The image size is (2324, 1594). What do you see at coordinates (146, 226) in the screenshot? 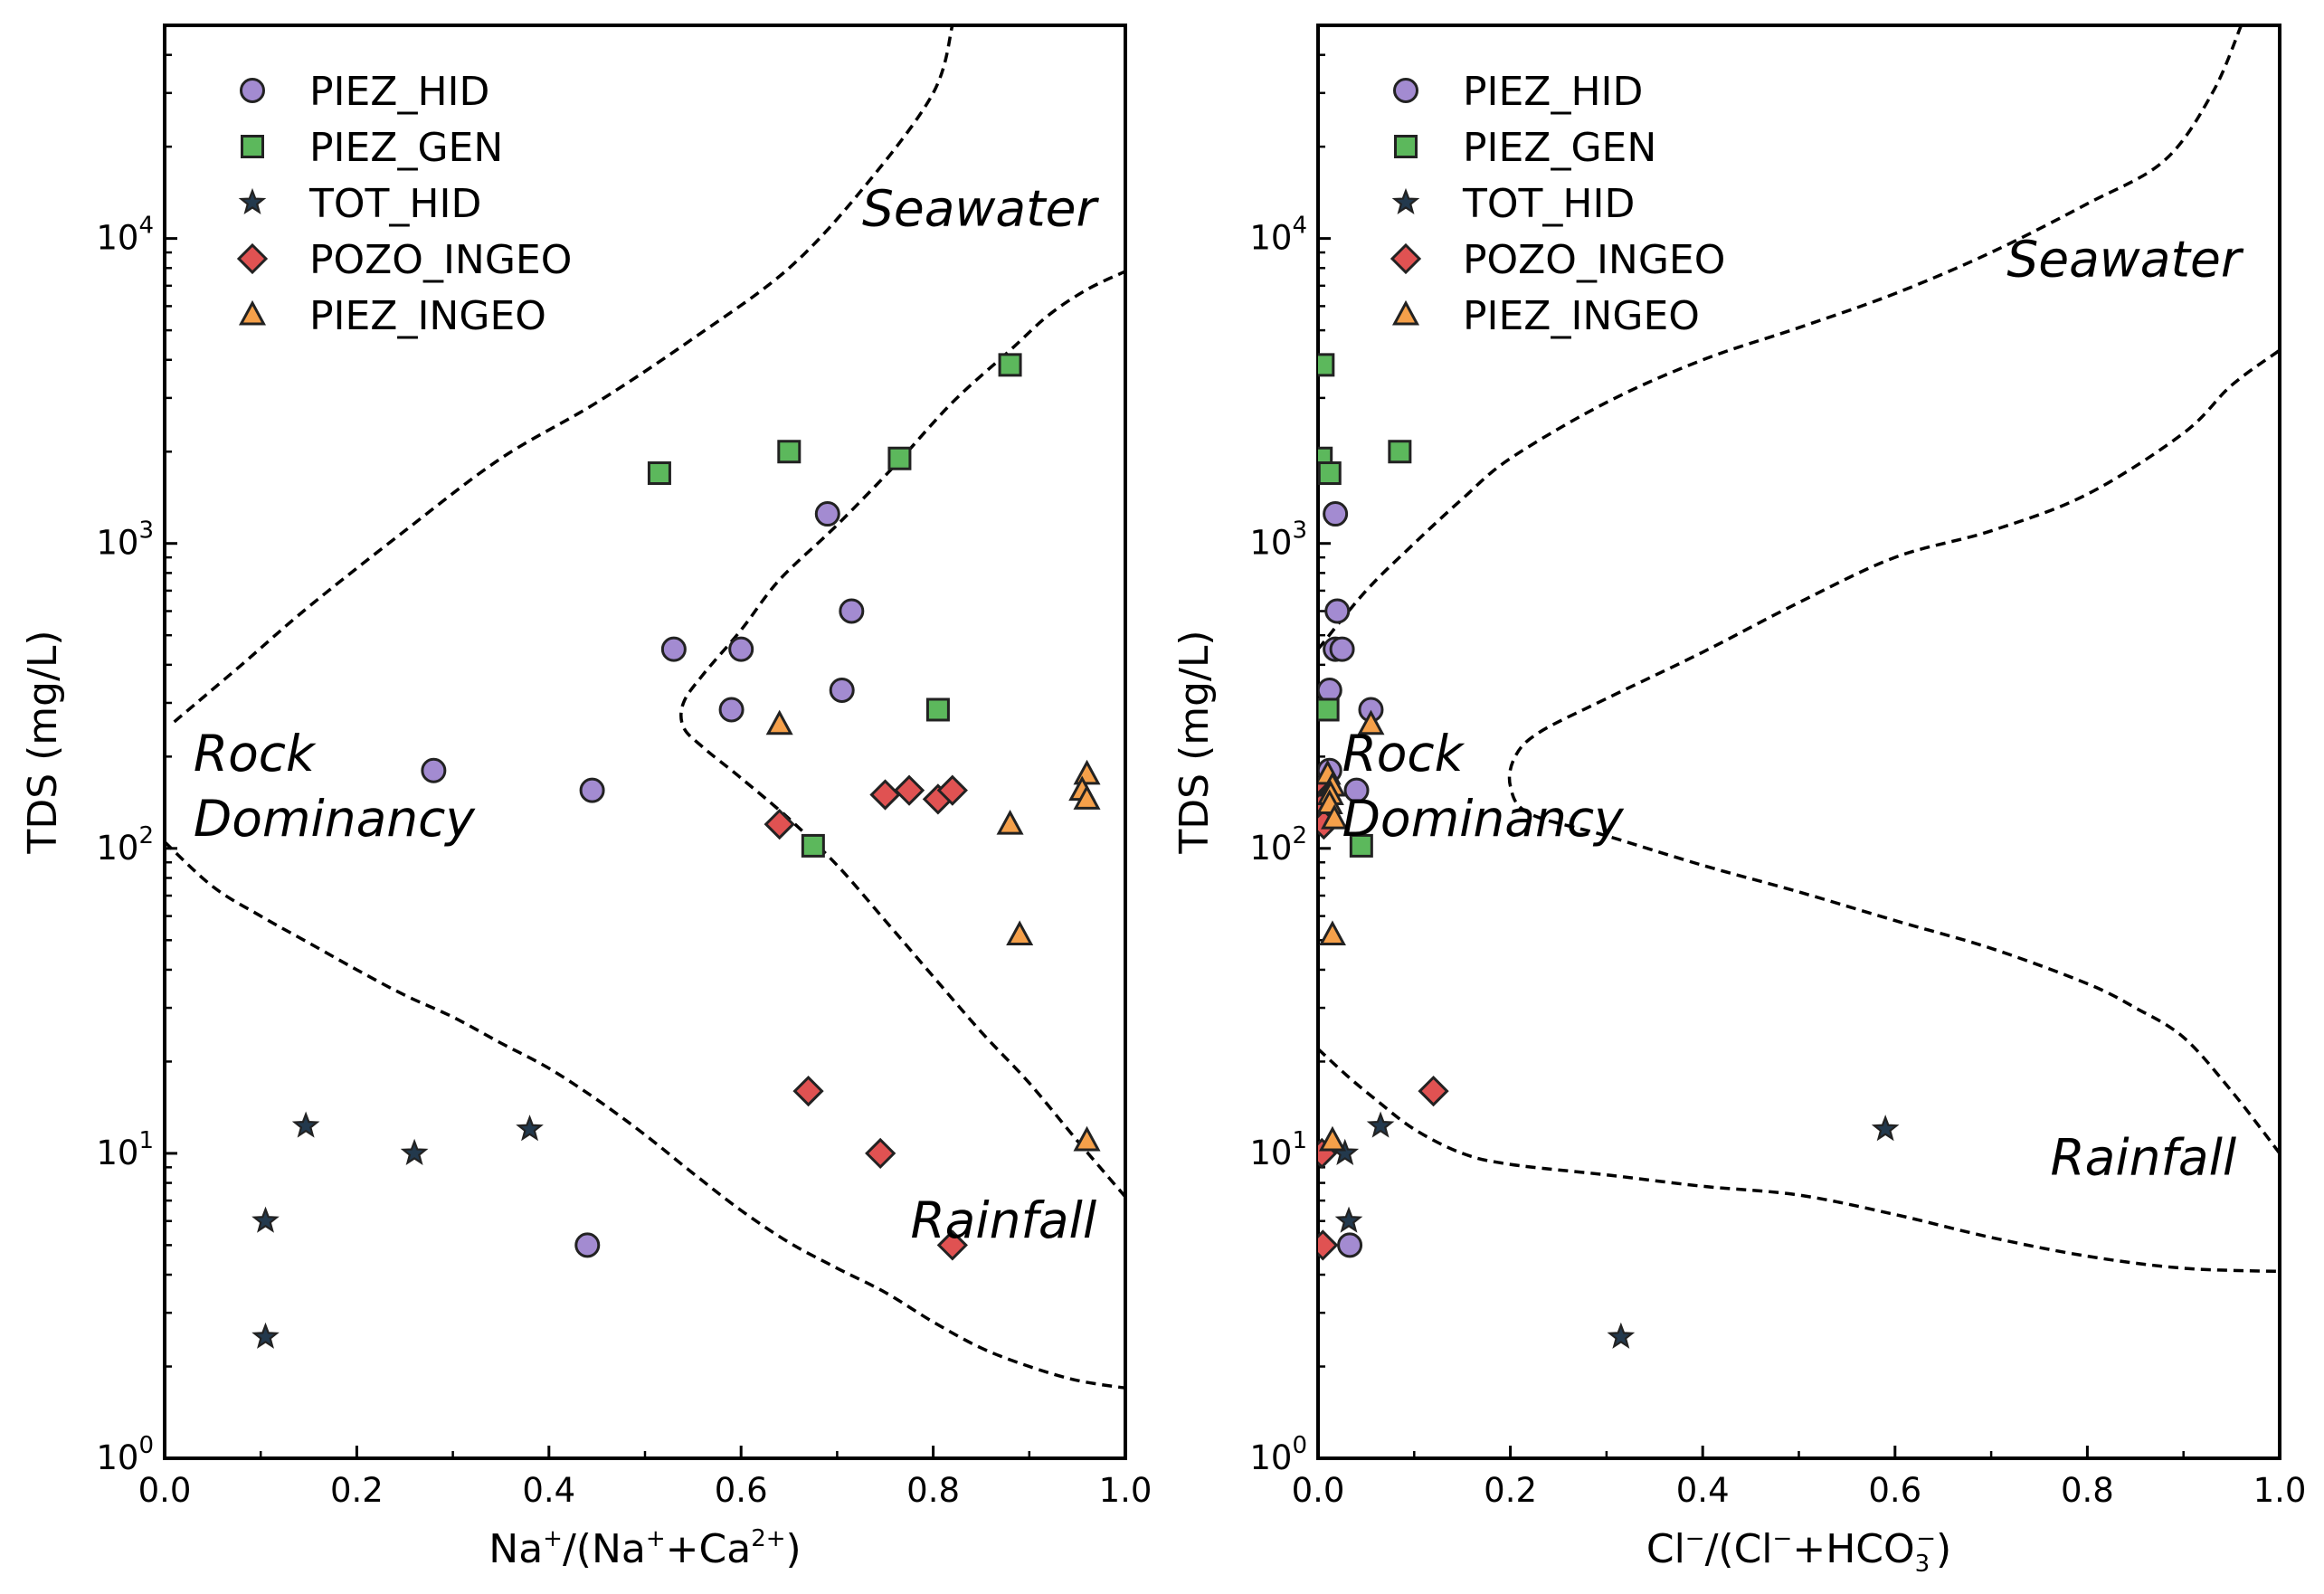
I see `y-tick-exp: 4` at bounding box center [146, 226].